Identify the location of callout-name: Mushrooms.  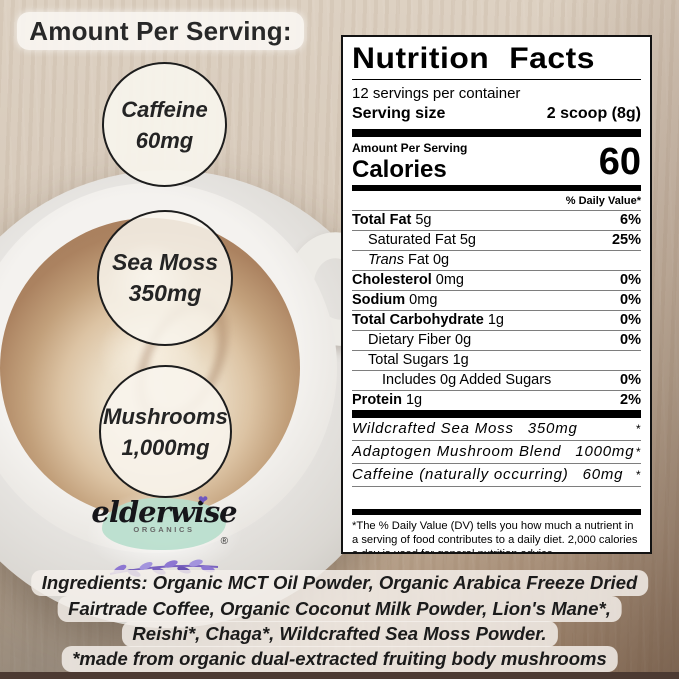
(165, 416).